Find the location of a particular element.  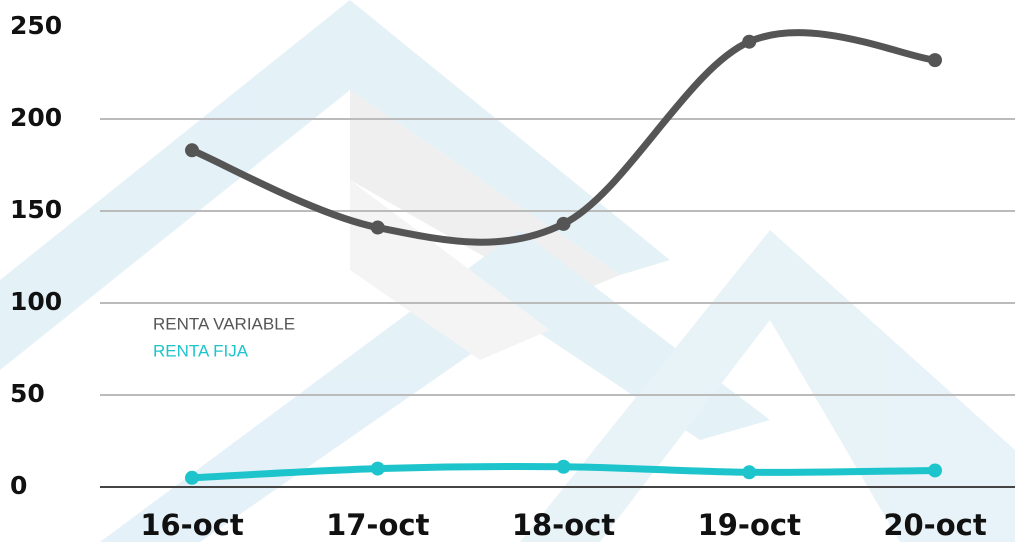

y-tick-label: 200 is located at coordinates (36, 117).